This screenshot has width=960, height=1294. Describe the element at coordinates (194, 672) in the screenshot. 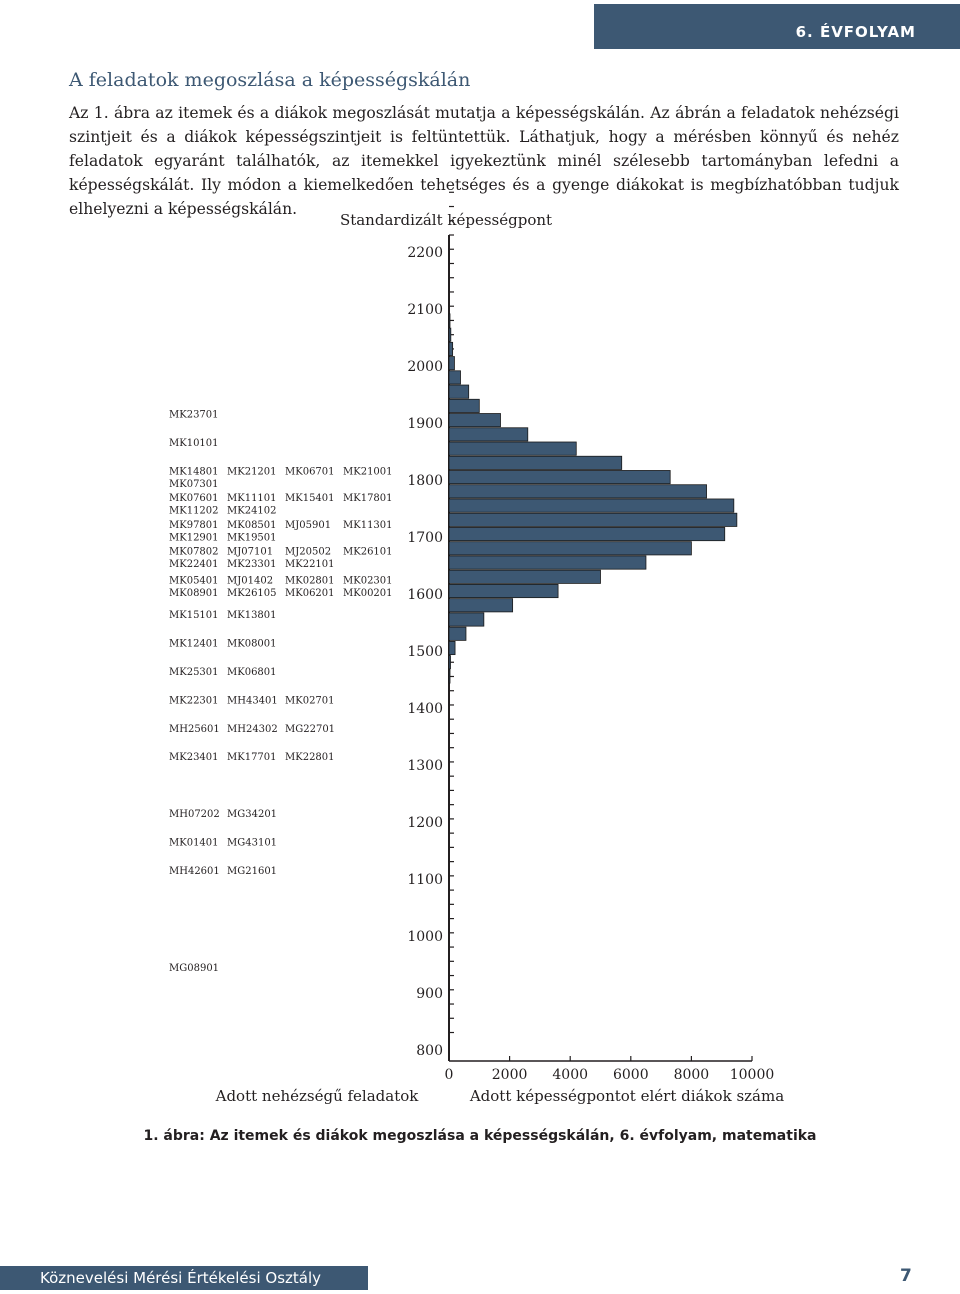

I see `item-code: MK25301` at that location.